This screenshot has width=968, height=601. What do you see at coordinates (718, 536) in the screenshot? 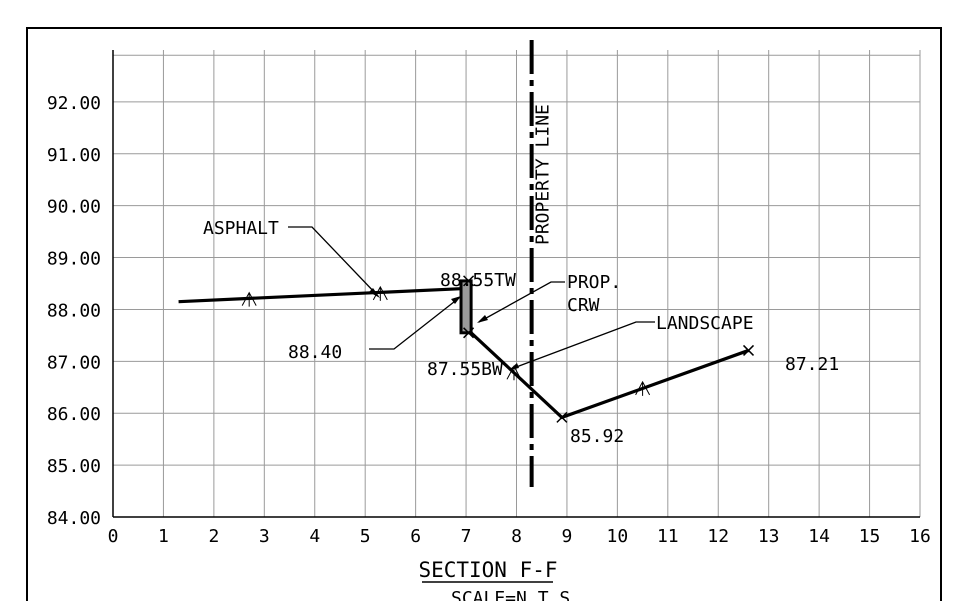
I see `x-tick-label: 12` at bounding box center [718, 536].